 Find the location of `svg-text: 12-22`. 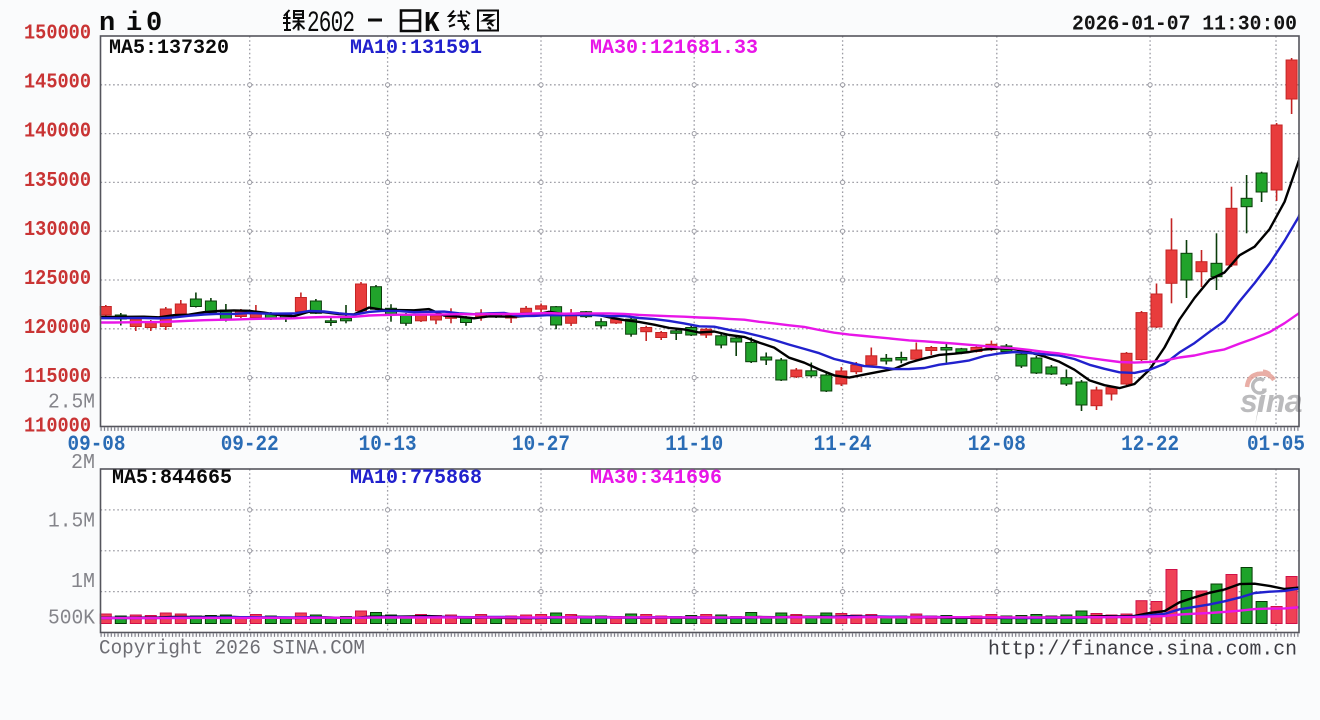

svg-text: 12-22 is located at coordinates (1150, 444).